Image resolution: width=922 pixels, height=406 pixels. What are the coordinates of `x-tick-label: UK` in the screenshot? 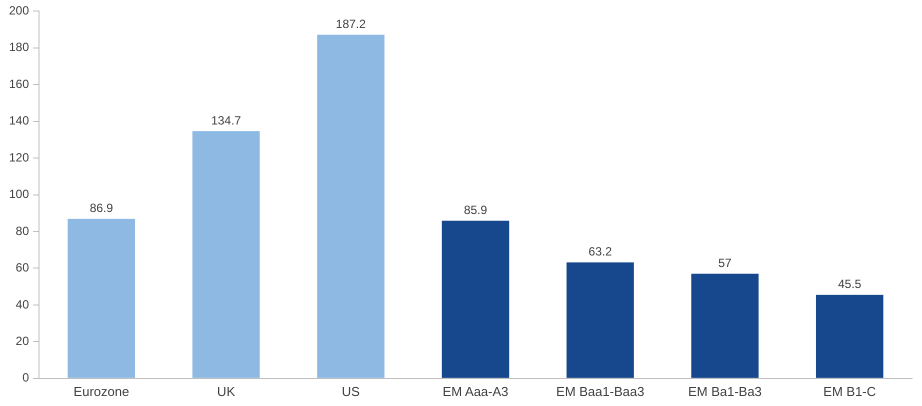 It's located at (226, 391).